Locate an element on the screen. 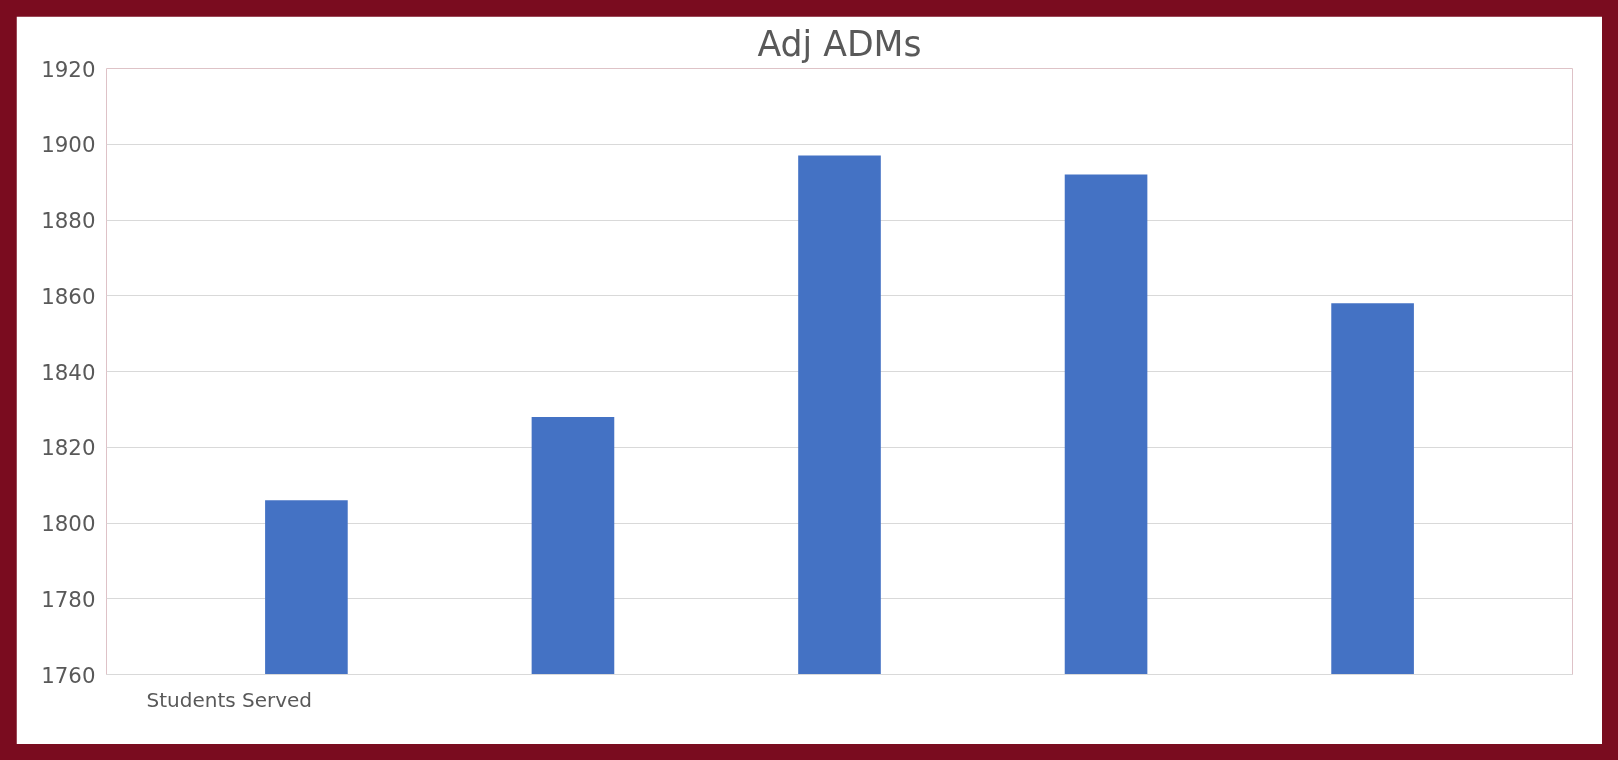  y-tick-label: 1780 is located at coordinates (68, 599).